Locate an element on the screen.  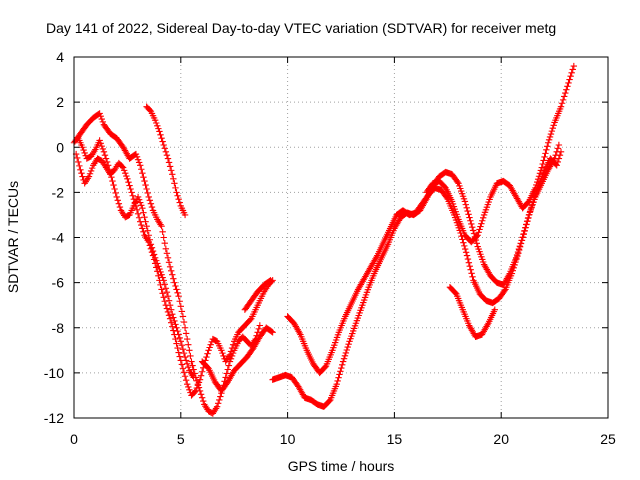
y-tick-label: -8 is located at coordinates (58, 328).